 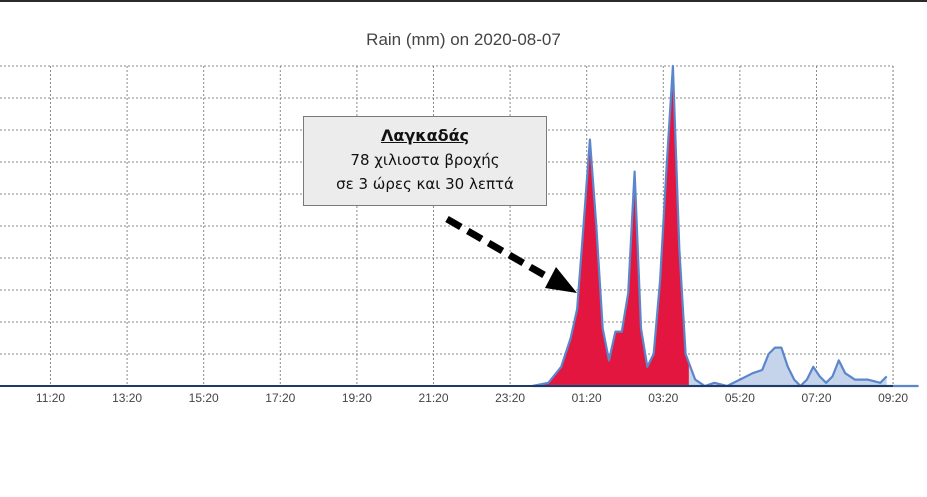 I want to click on x-tick-label: 05:20, so click(x=740, y=398).